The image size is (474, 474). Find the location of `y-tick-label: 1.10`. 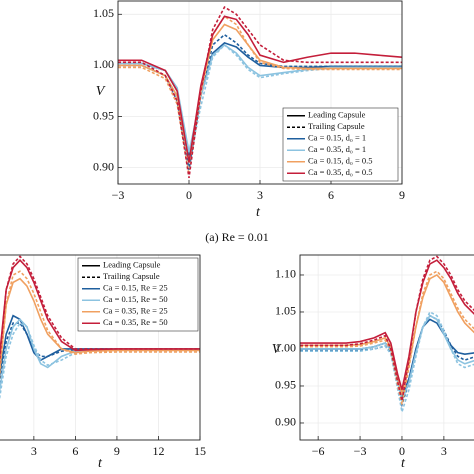

y-tick-label: 1.10 is located at coordinates (285, 274).